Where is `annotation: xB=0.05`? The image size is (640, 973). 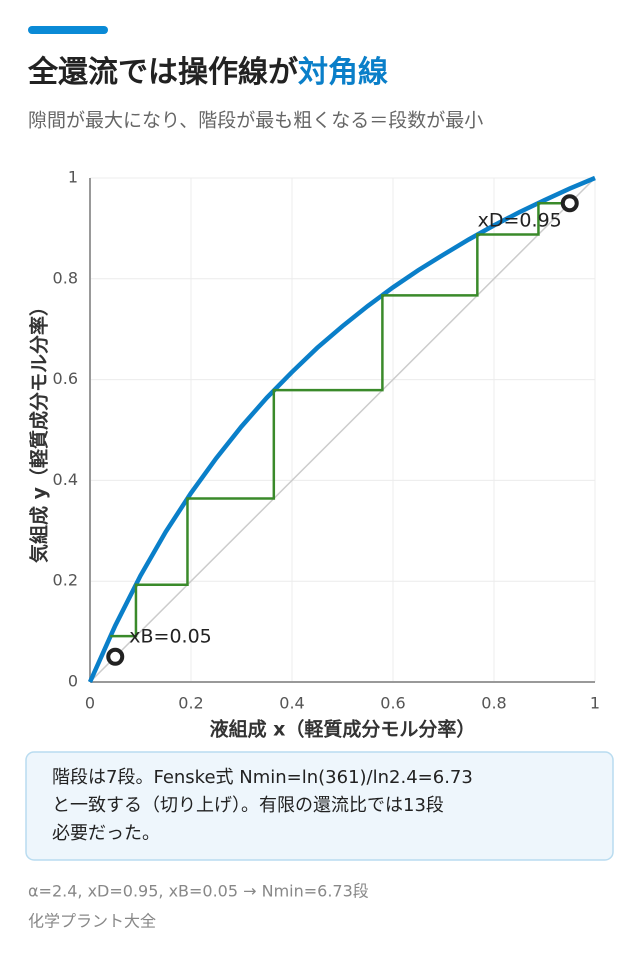
annotation: xB=0.05 is located at coordinates (170, 636).